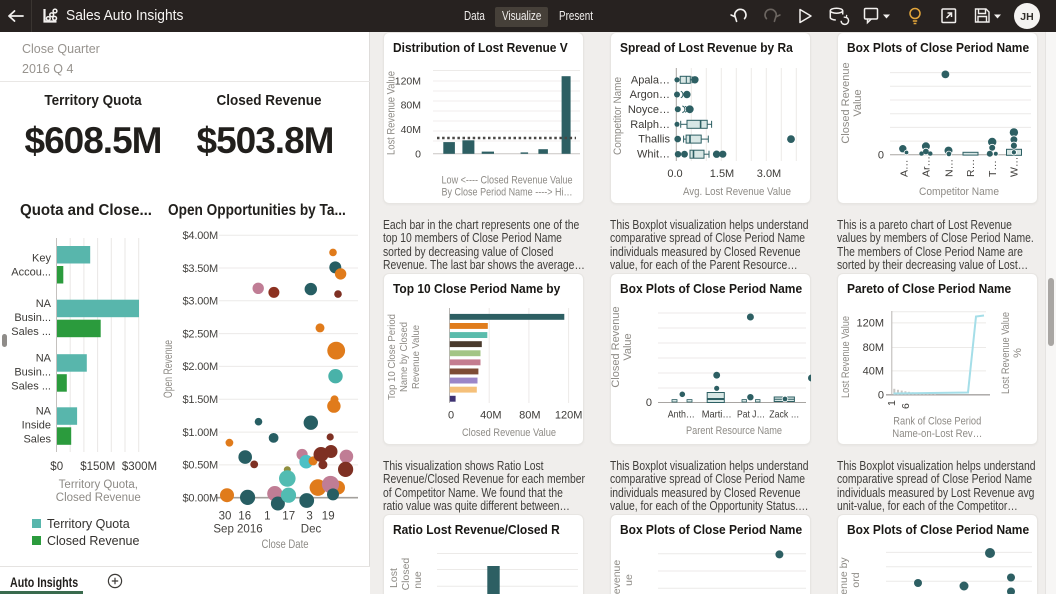 The height and width of the screenshot is (594, 1056). What do you see at coordinates (906, 406) in the screenshot?
I see `svg-text: 6` at bounding box center [906, 406].